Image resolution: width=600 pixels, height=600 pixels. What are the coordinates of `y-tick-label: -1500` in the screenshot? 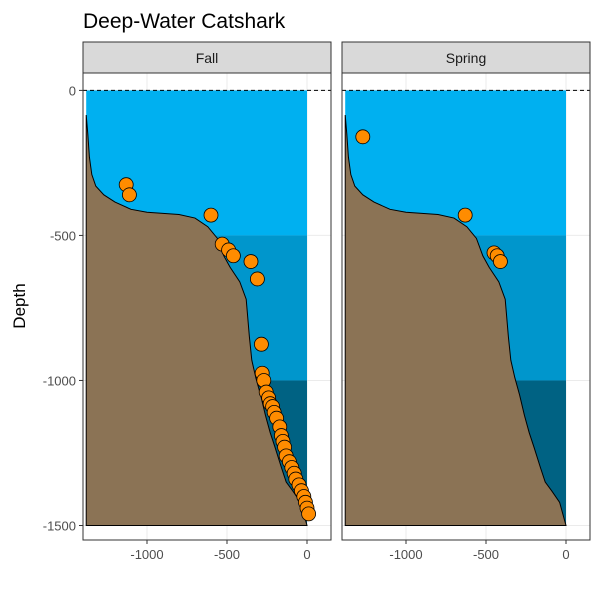 It's located at (59, 525).